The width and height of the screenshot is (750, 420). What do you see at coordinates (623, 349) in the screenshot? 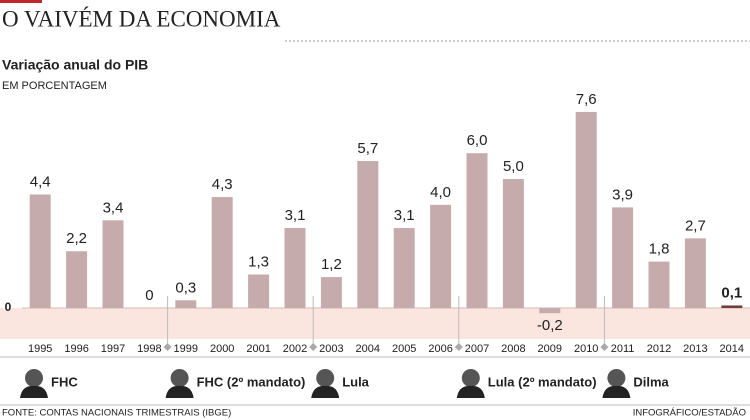
I see `x-tick-label: 2011` at bounding box center [623, 349].